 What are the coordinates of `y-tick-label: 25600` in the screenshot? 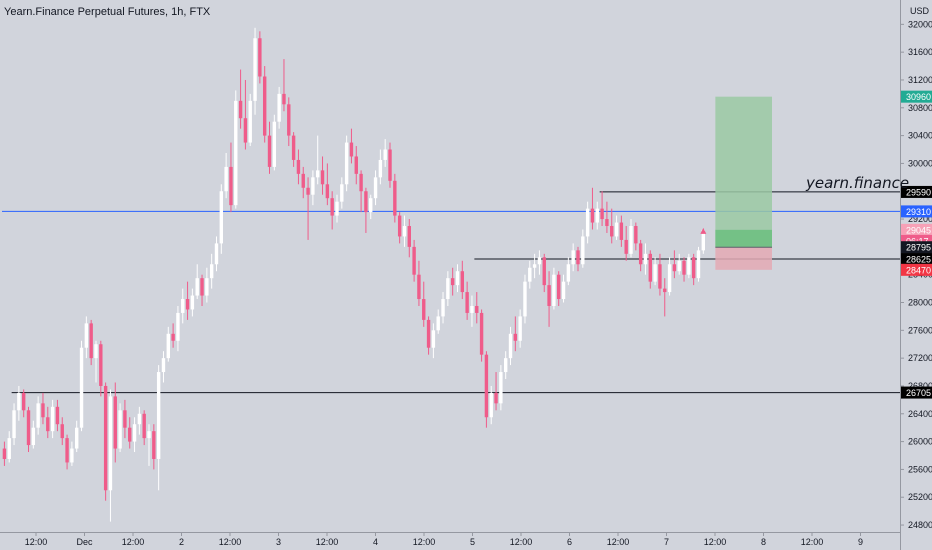 It's located at (920, 469).